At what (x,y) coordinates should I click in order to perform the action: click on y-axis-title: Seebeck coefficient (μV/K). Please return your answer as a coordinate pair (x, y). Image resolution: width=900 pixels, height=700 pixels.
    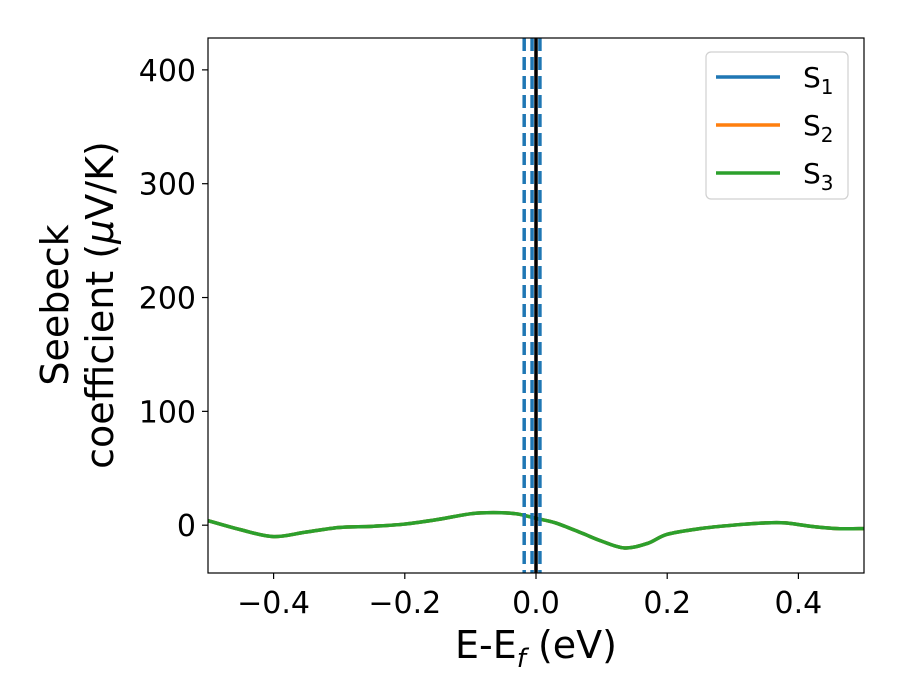
    Looking at the image, I should click on (77, 305).